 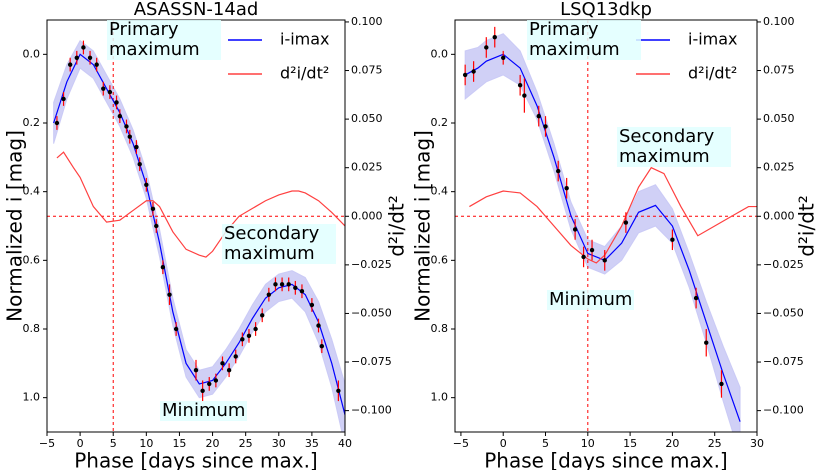 What do you see at coordinates (32, 191) in the screenshot?
I see `y-tick-label: 0.4` at bounding box center [32, 191].